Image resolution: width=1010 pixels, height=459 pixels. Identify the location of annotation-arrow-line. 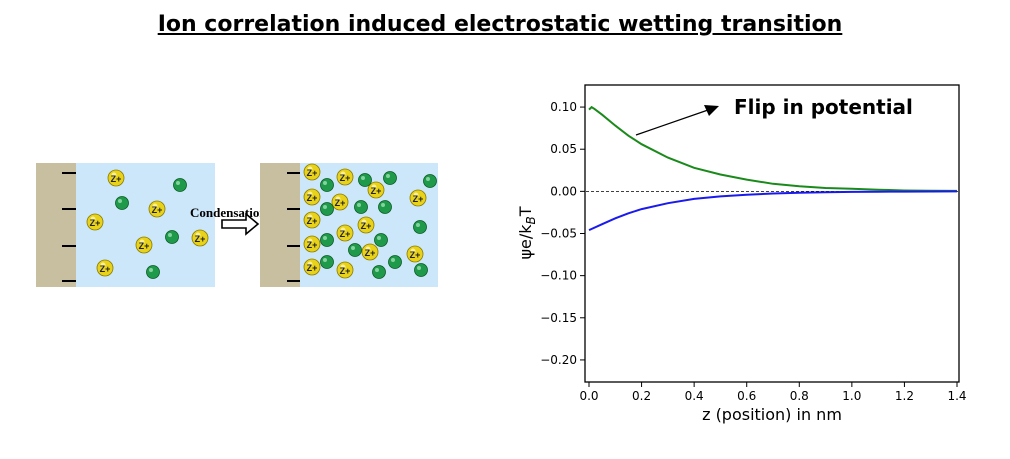
(672, 122).